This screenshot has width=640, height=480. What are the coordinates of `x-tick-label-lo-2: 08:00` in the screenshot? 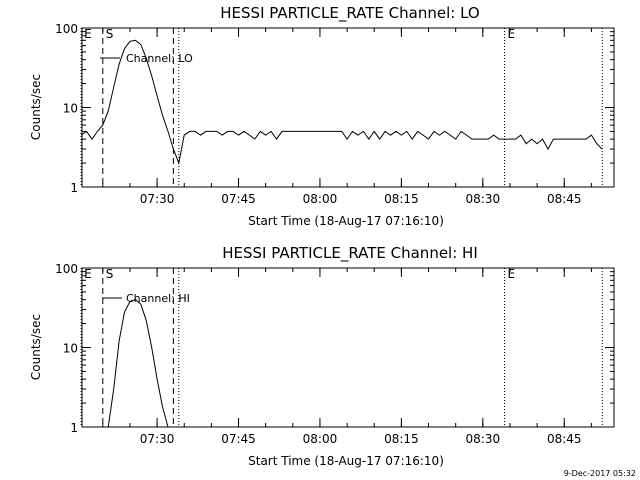 It's located at (320, 199).